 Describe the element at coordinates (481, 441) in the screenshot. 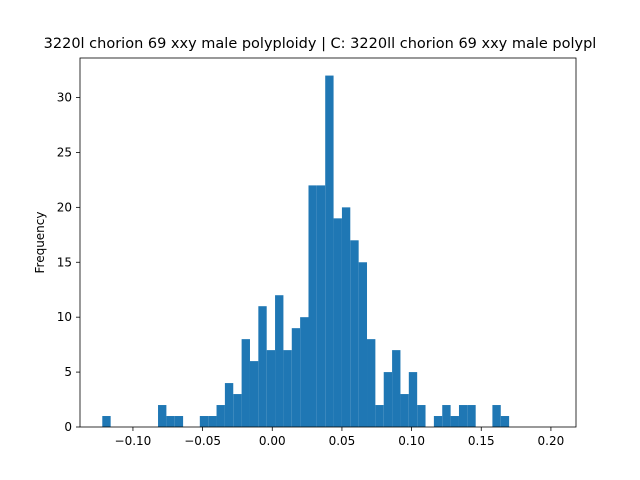

I see `x-tick-label: 0.15` at that location.